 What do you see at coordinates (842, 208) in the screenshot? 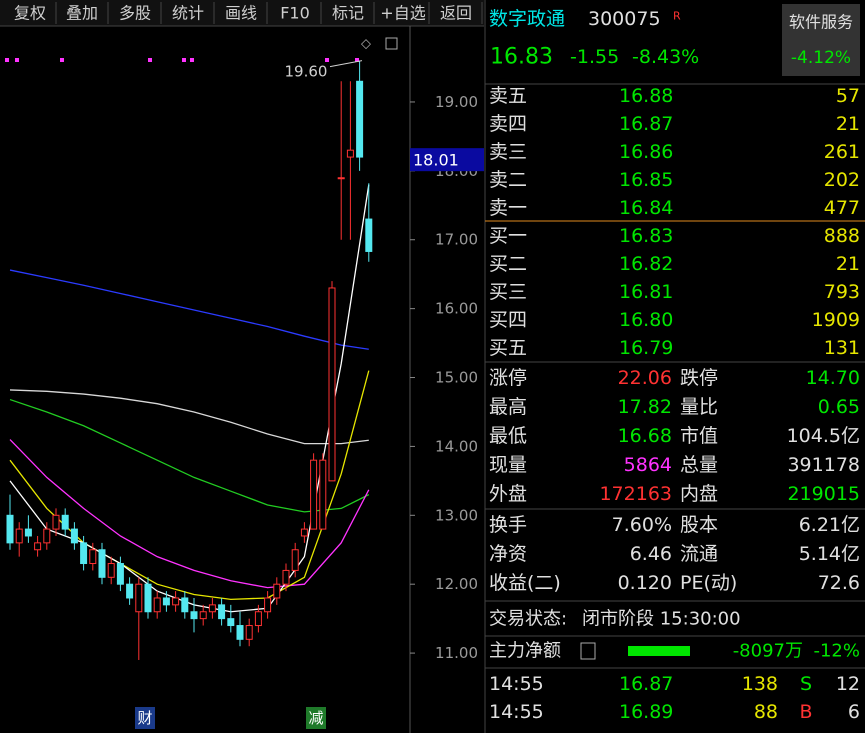
I see `book-volume: 477` at bounding box center [842, 208].